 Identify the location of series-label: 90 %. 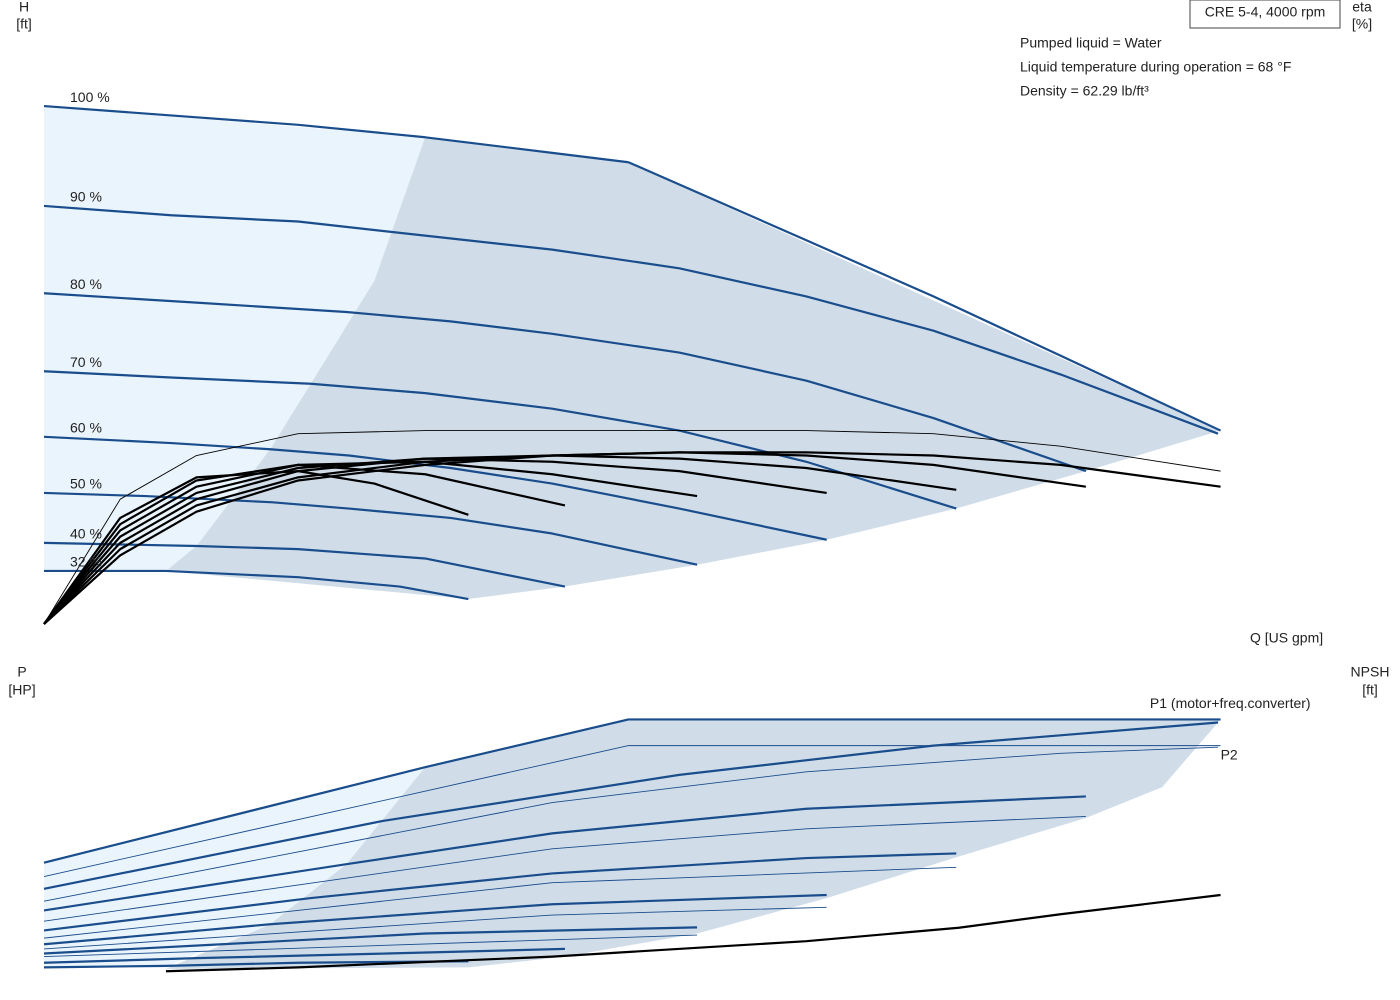
(86, 197).